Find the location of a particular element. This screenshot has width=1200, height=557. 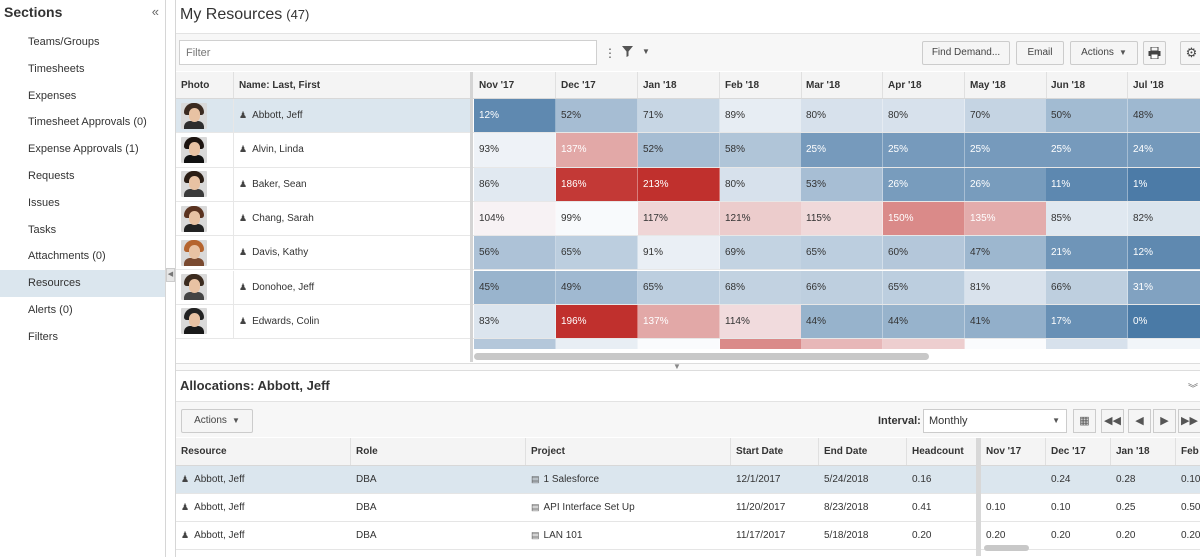

utilization-cell: 82% is located at coordinates (1164, 218).